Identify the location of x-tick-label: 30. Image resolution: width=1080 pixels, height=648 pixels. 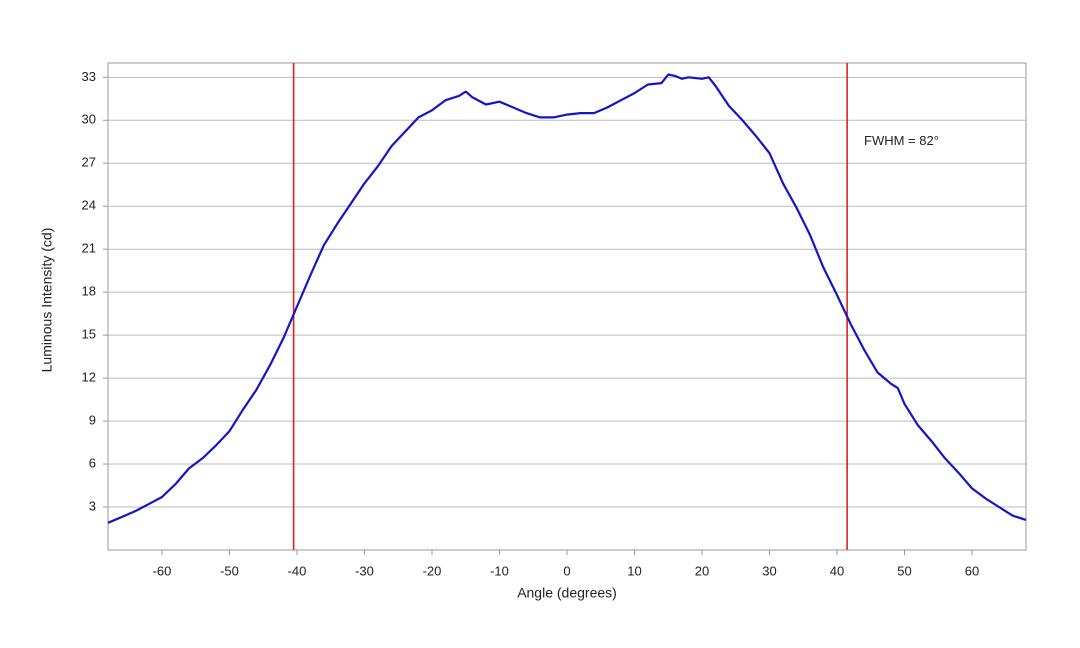
(769, 570).